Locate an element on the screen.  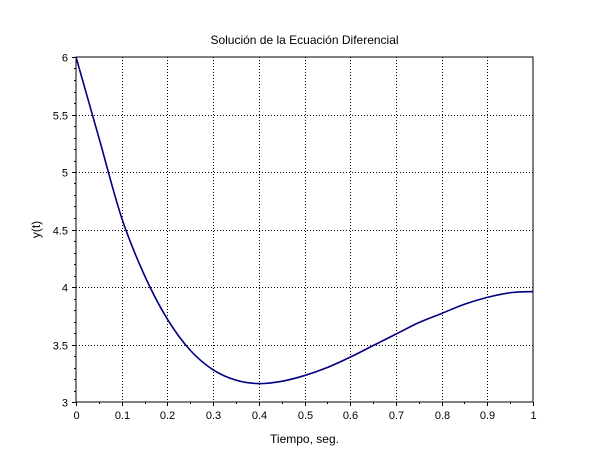
x-tick-label: 0.7 is located at coordinates (396, 416).